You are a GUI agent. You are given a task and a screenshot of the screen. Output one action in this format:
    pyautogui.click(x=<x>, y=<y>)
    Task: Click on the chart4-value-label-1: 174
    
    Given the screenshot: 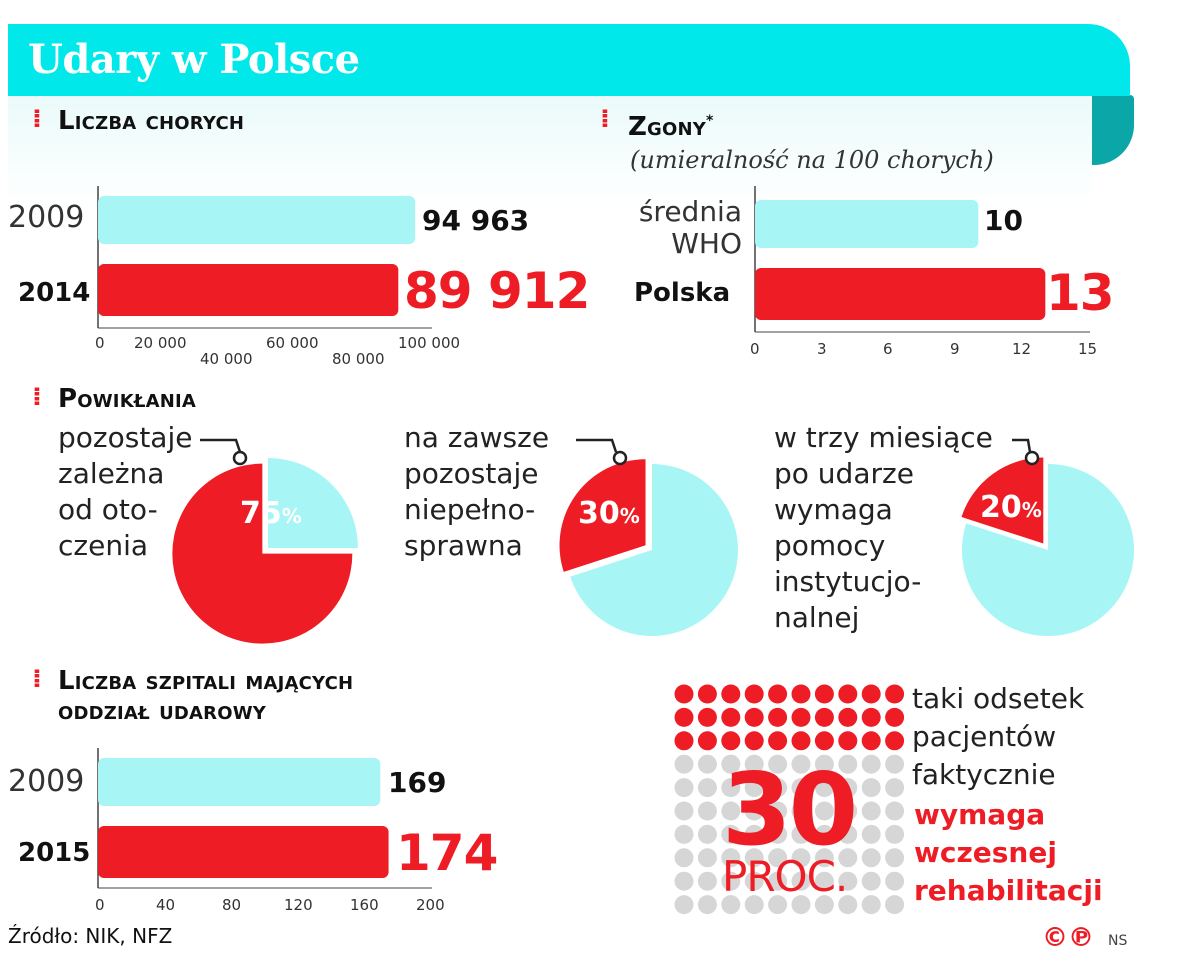 What is the action you would take?
    pyautogui.click(x=447, y=853)
    